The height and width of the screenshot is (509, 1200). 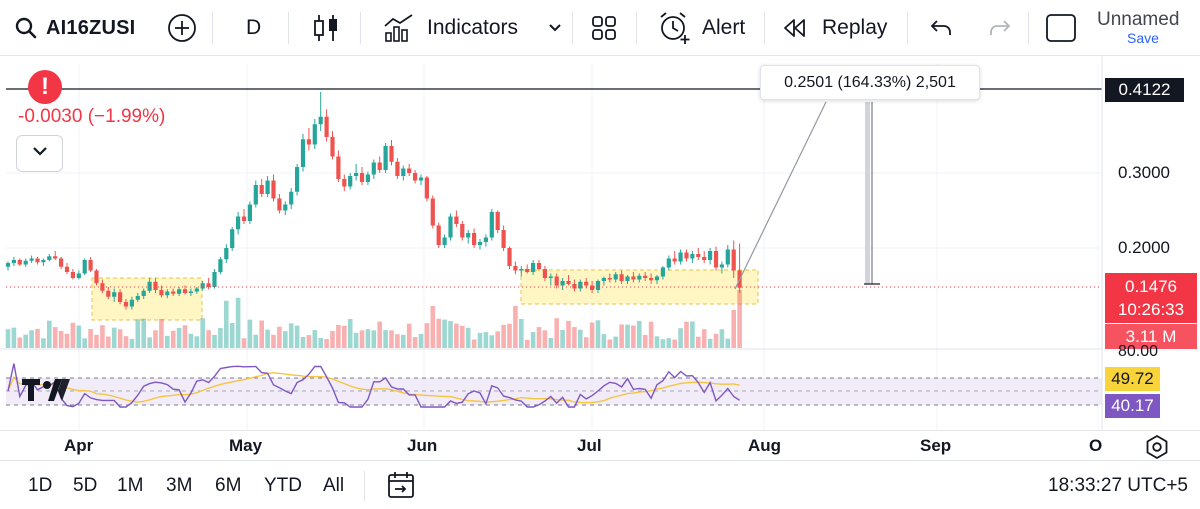 I want to click on range-highlight-box, so click(x=147, y=299).